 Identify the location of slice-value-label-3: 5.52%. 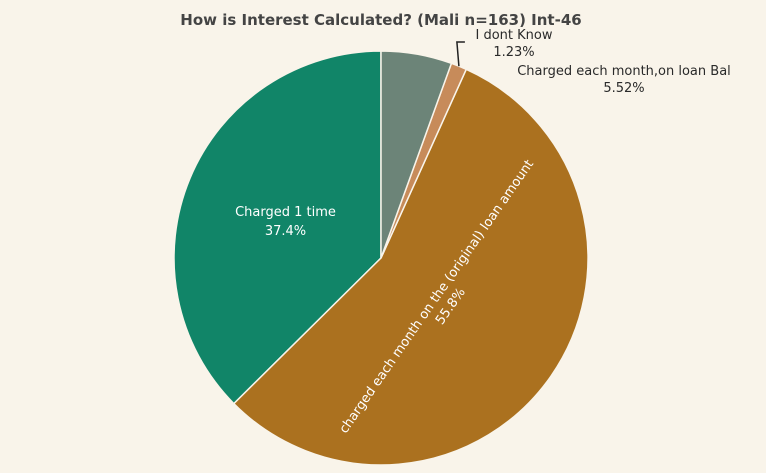
(623, 88).